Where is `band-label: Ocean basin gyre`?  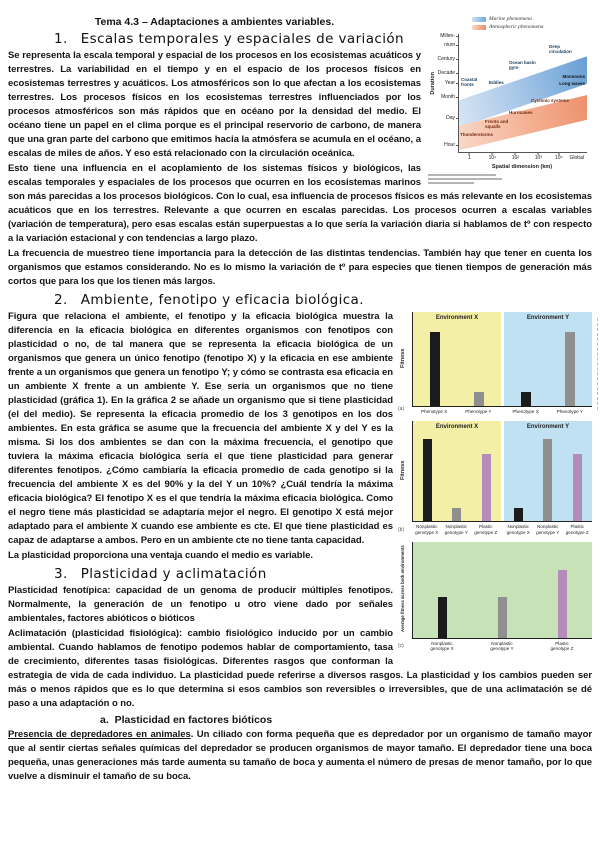
band-label: Ocean basin gyre is located at coordinates (522, 65).